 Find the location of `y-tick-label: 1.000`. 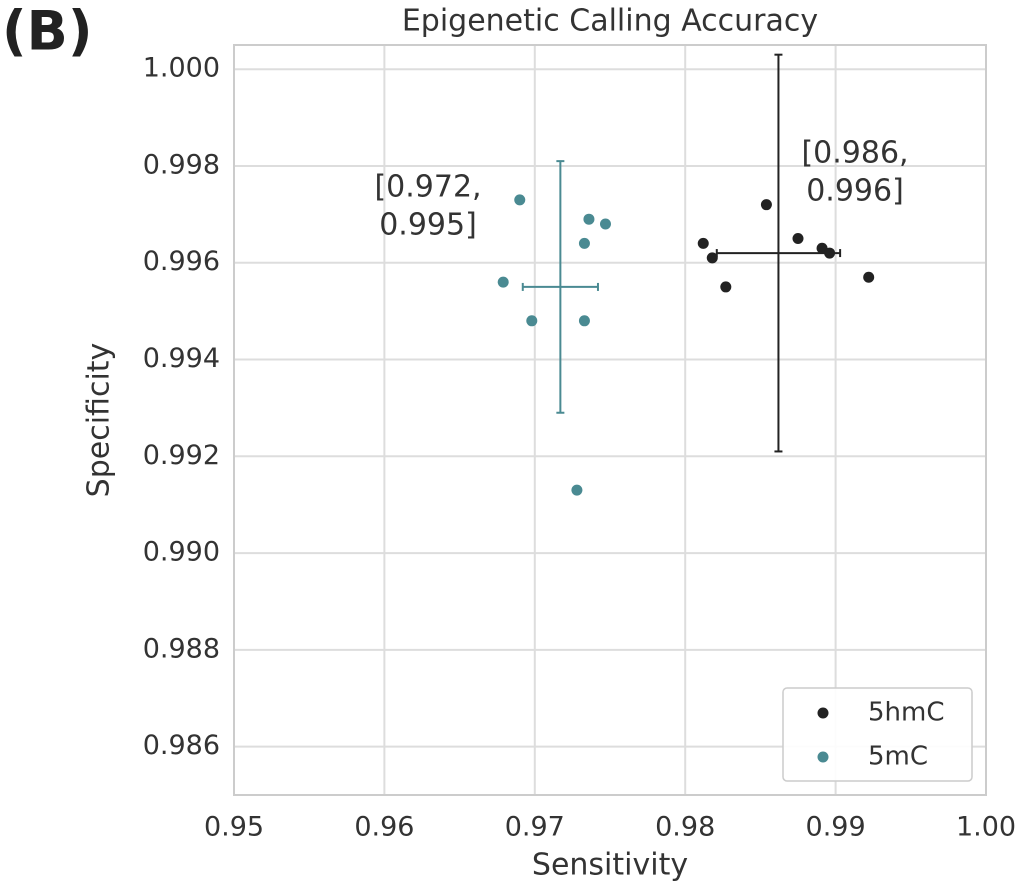

y-tick-label: 1.000 is located at coordinates (181, 68).